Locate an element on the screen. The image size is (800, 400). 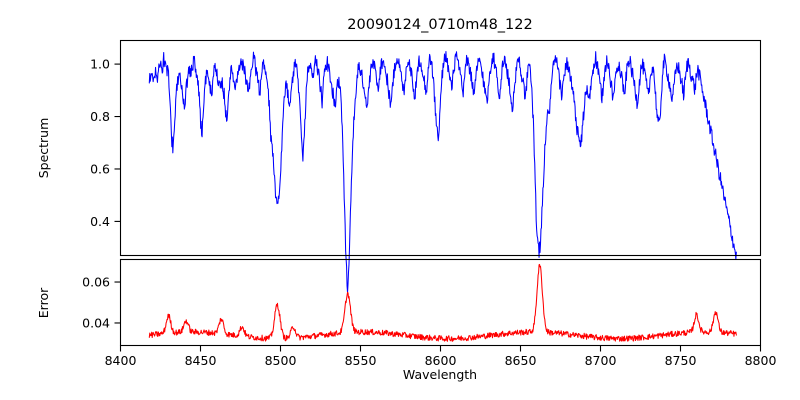
spectrum-y-ticks: 0.4 0.6 0.8 1.0 is located at coordinates (105, 143).